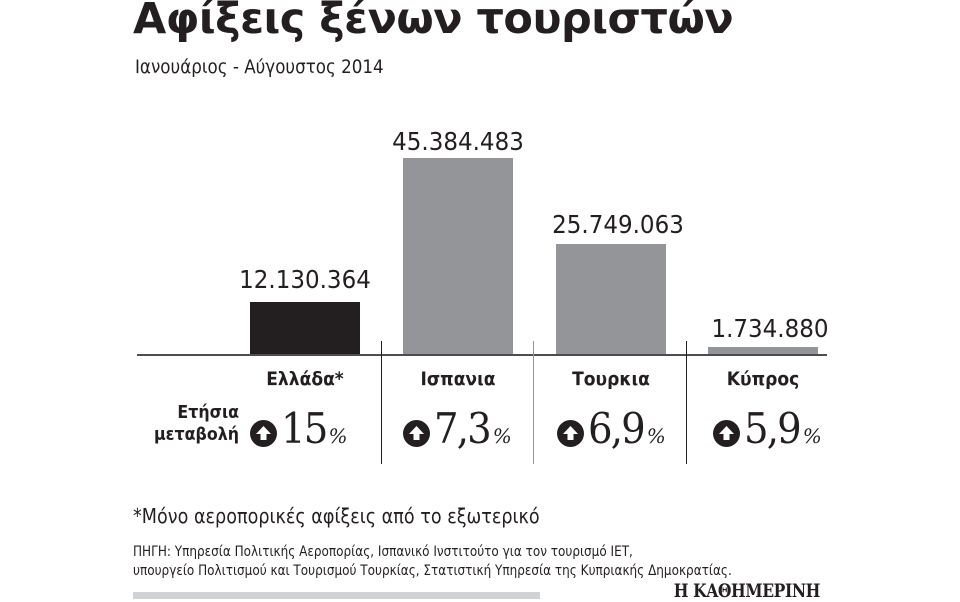 This screenshot has width=960, height=602. I want to click on chart-baseline, so click(482, 355).